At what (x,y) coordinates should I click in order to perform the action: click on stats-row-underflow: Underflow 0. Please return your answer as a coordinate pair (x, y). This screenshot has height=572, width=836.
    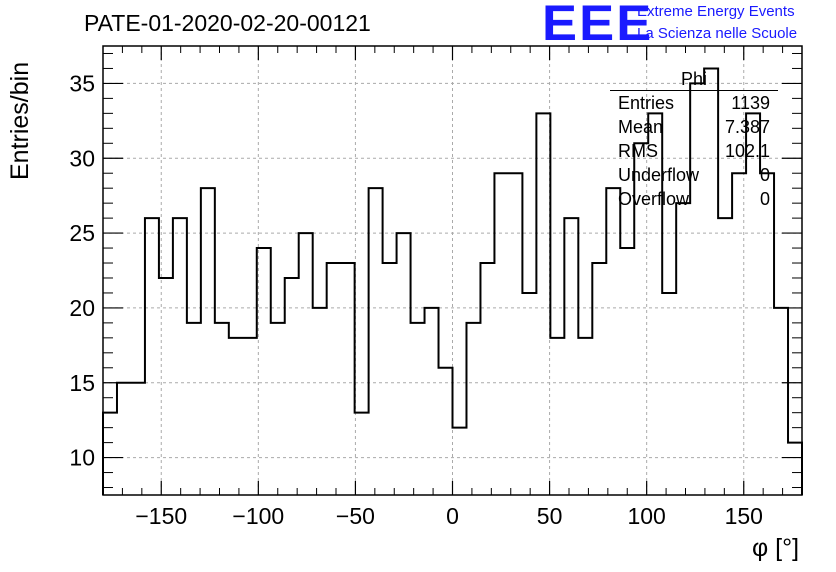
    Looking at the image, I should click on (694, 175).